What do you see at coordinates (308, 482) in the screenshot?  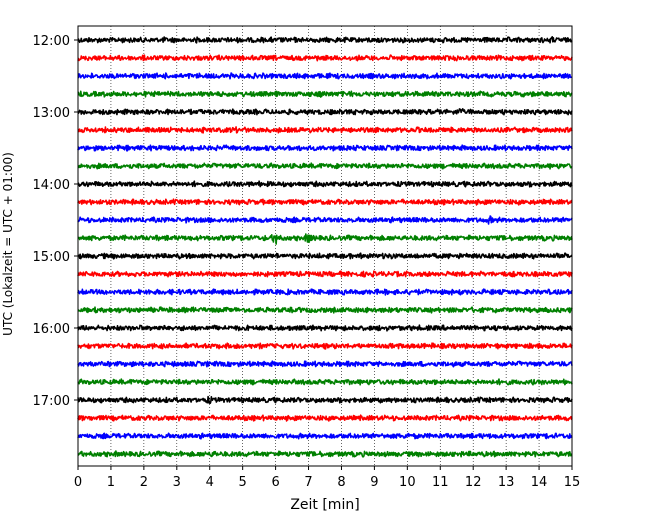 I see `x-tick-label: 7` at bounding box center [308, 482].